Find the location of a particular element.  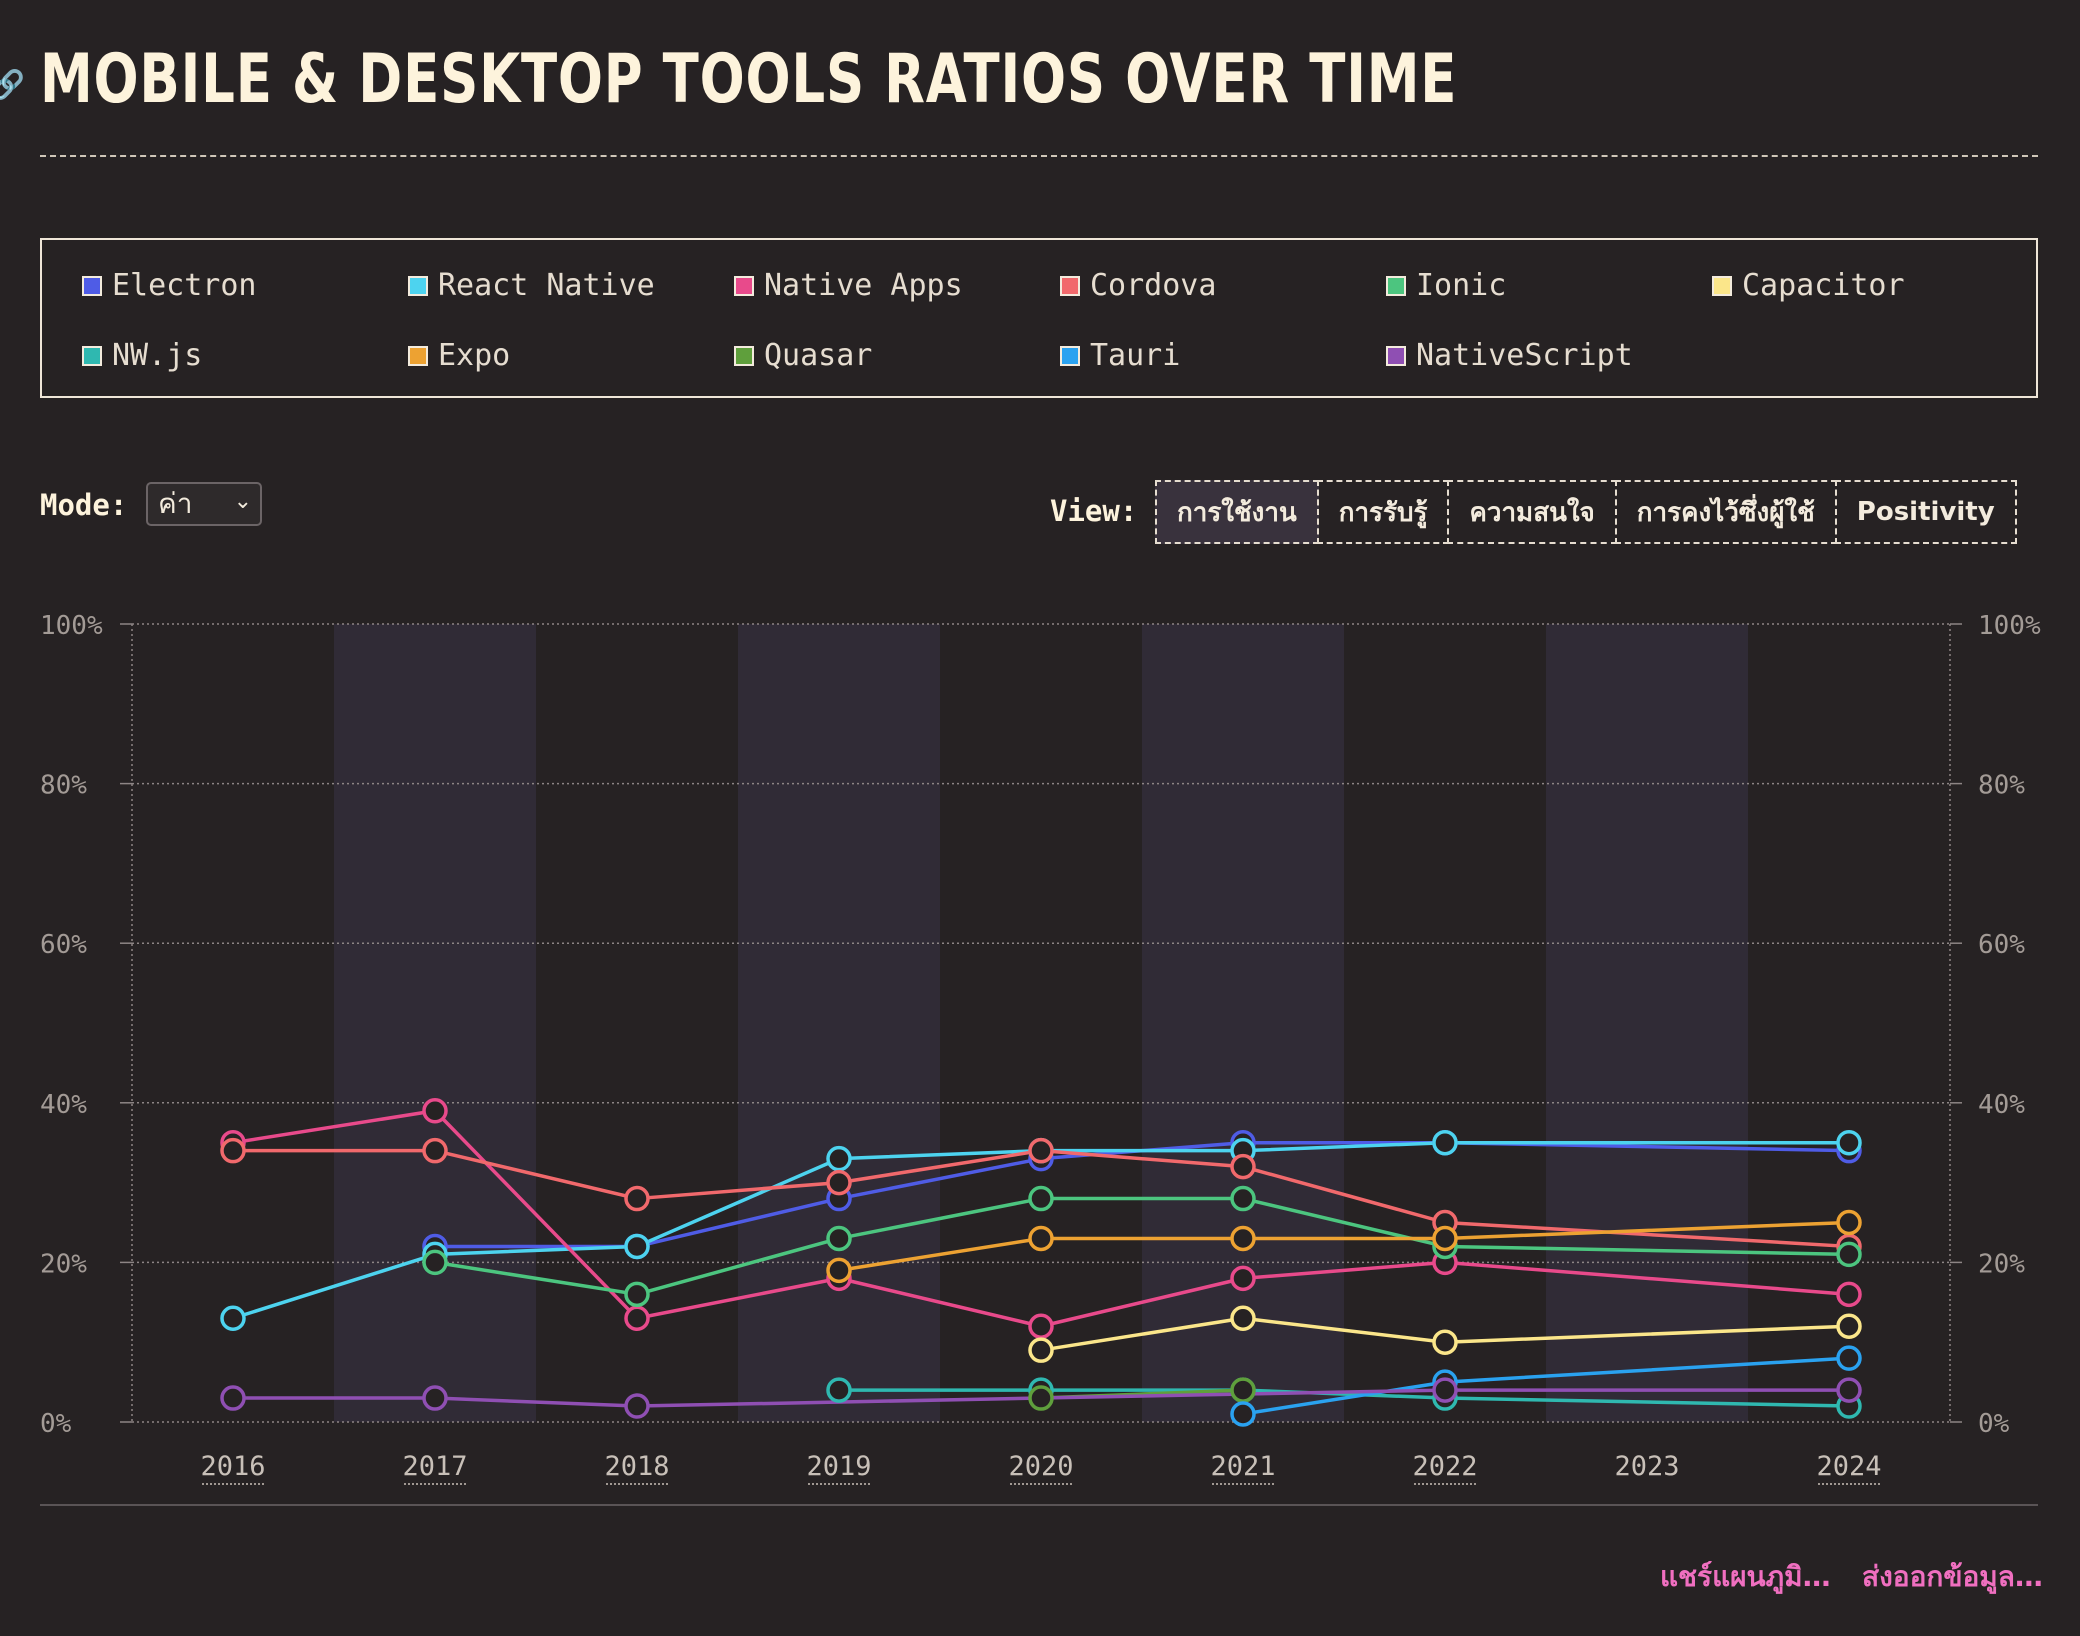

series-line-cordova is located at coordinates (1041, 1198).